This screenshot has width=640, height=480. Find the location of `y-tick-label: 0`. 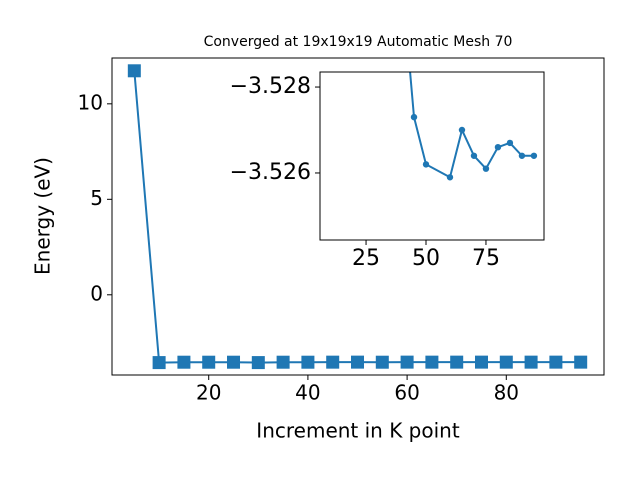

y-tick-label: 0 is located at coordinates (96, 293).